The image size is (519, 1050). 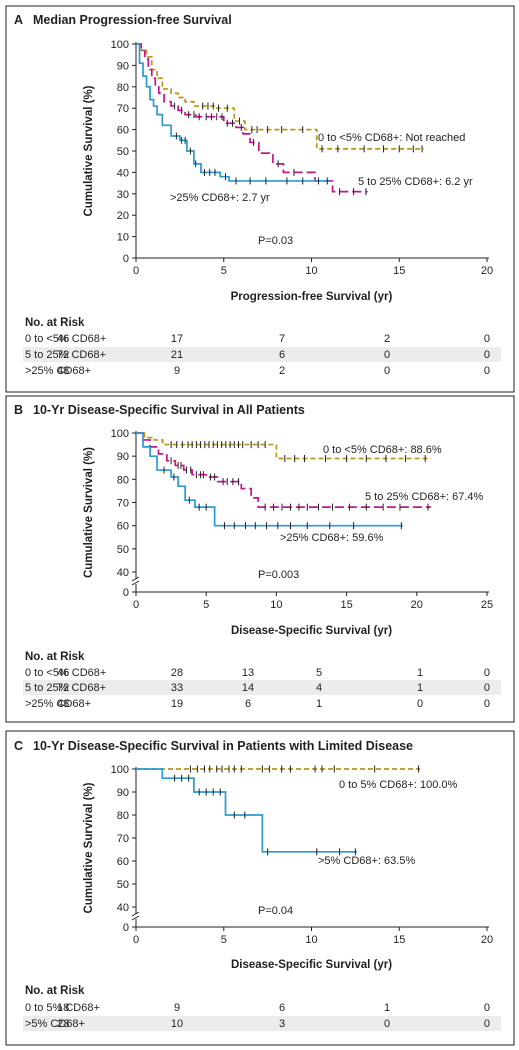 I want to click on risk-value: 28, so click(x=177, y=673).